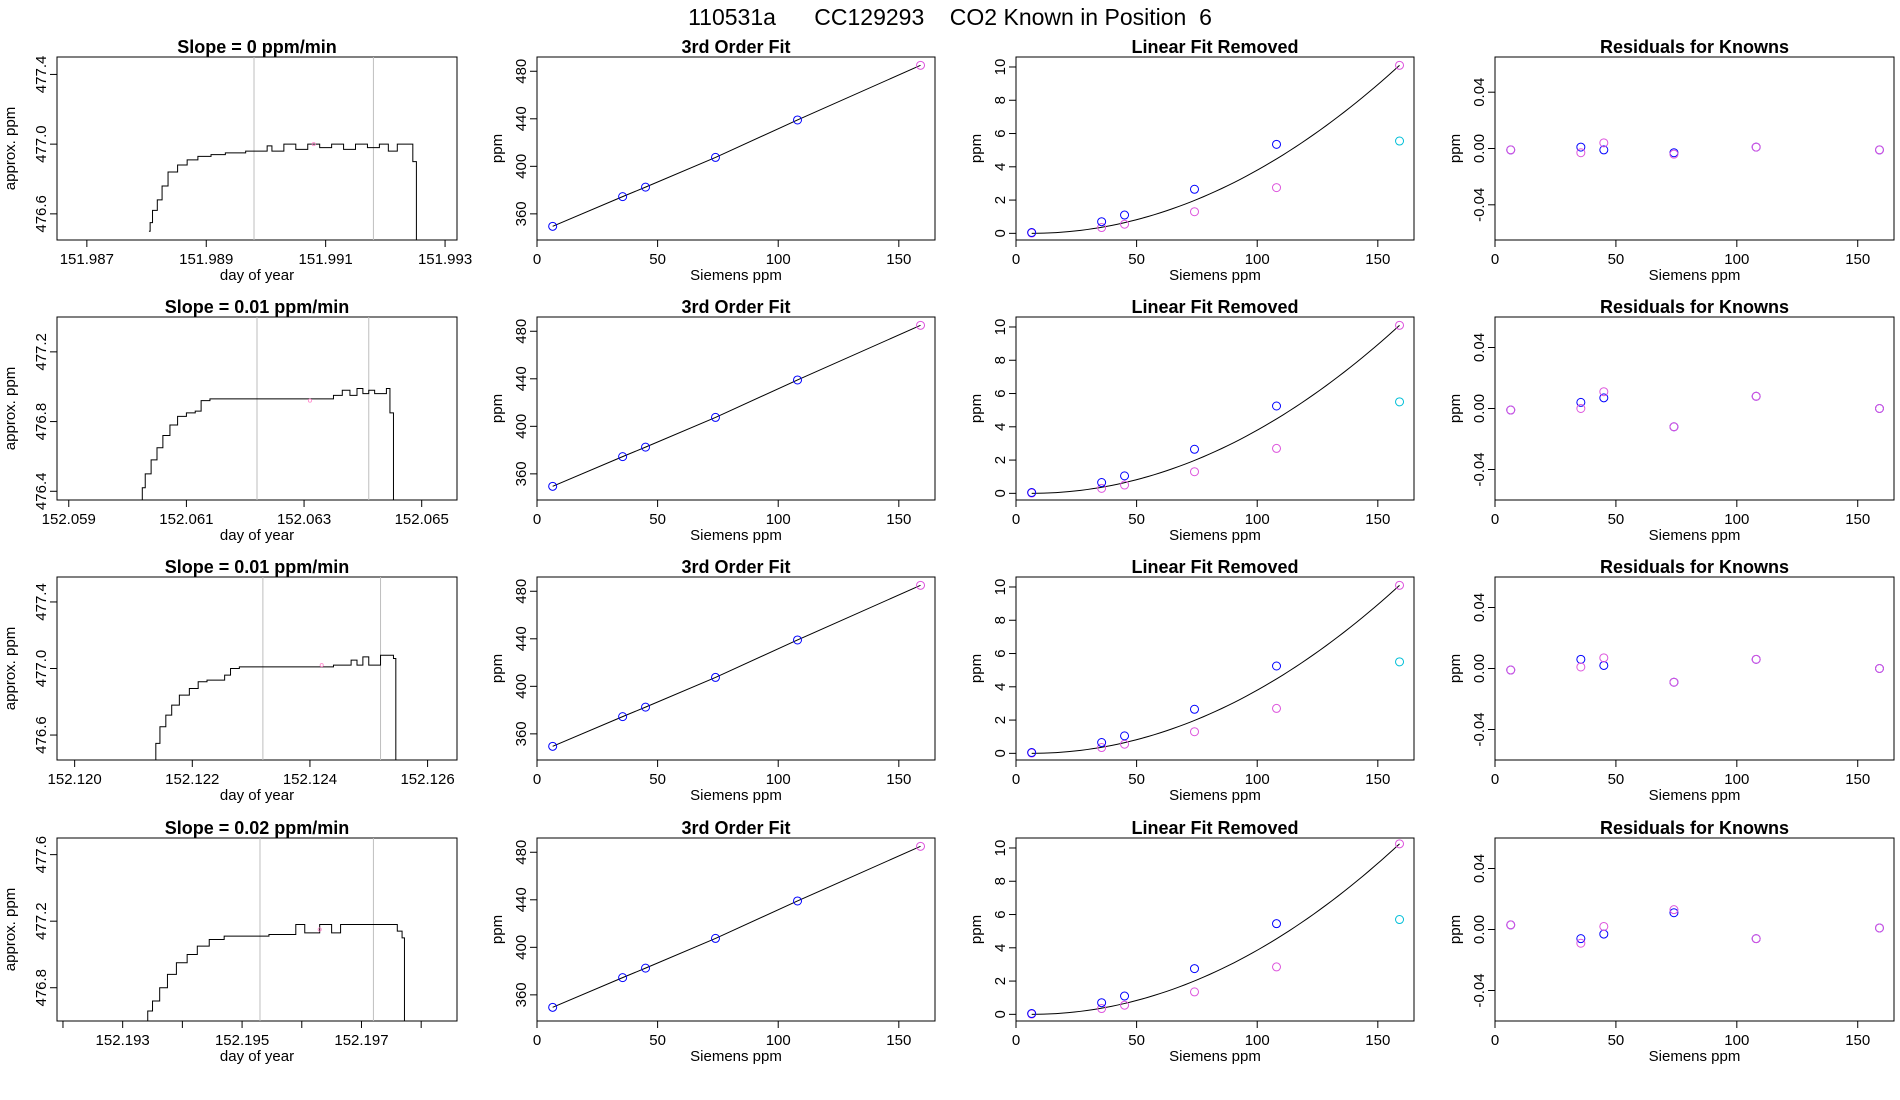  What do you see at coordinates (1479, 408) in the screenshot?
I see `y-tick-label: 0.00` at bounding box center [1479, 408].